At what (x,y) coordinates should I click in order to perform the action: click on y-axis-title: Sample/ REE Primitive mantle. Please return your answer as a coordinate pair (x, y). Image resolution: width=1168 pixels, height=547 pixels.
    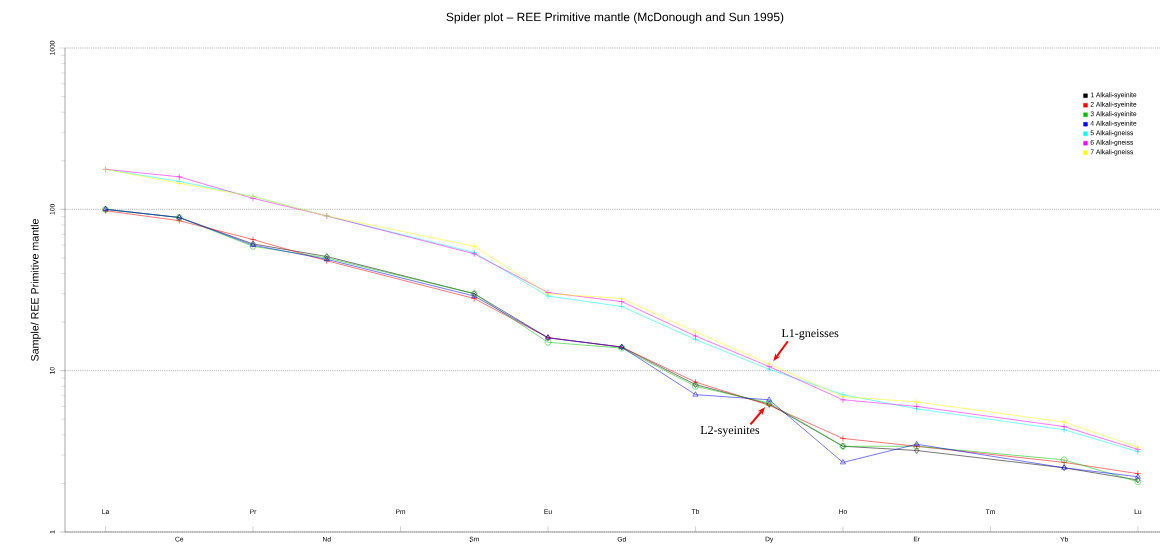
    Looking at the image, I should click on (35, 290).